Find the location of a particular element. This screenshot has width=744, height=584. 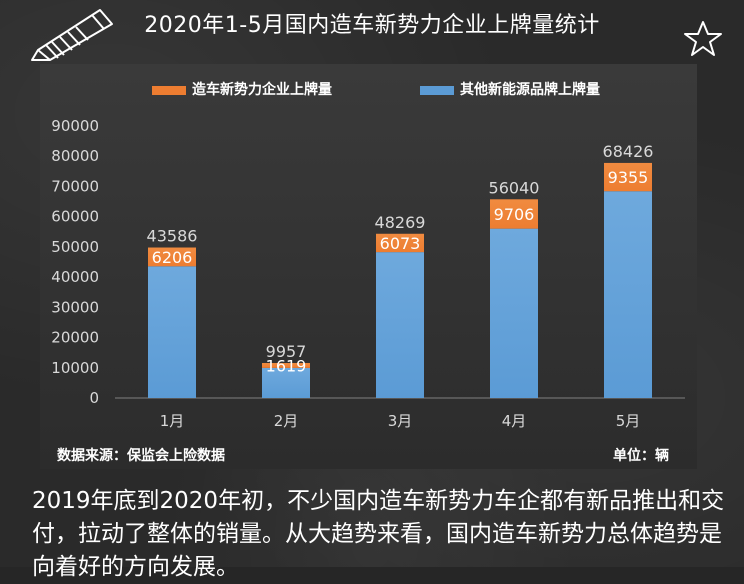

x-tick-label: 3月 is located at coordinates (400, 421).